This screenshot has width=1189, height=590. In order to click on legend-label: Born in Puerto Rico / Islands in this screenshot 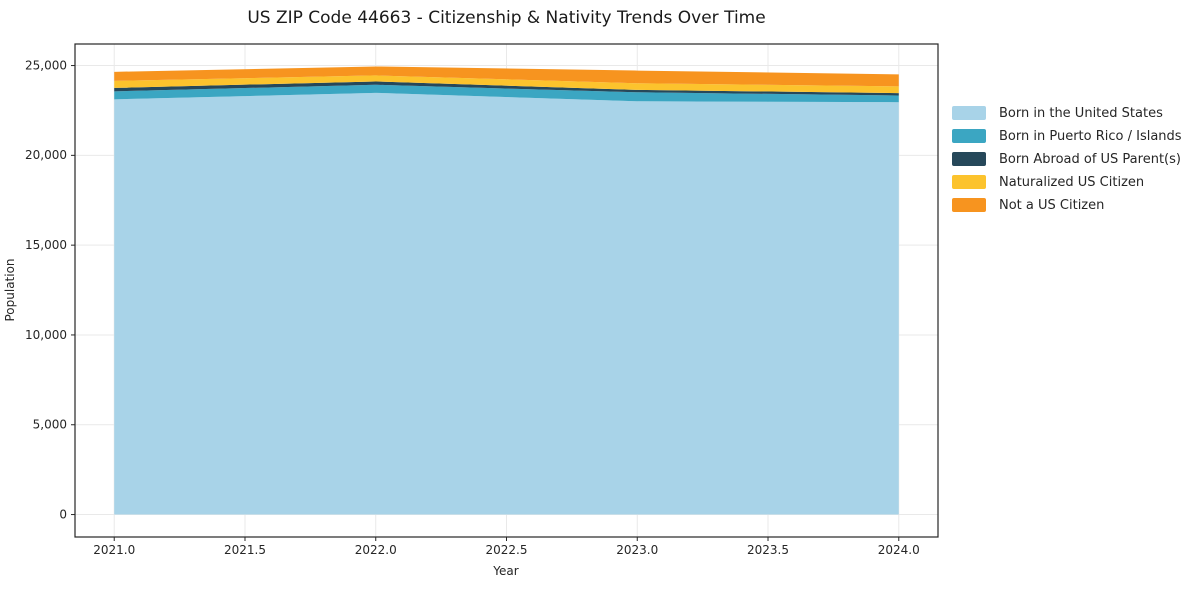, I will do `click(1090, 136)`.